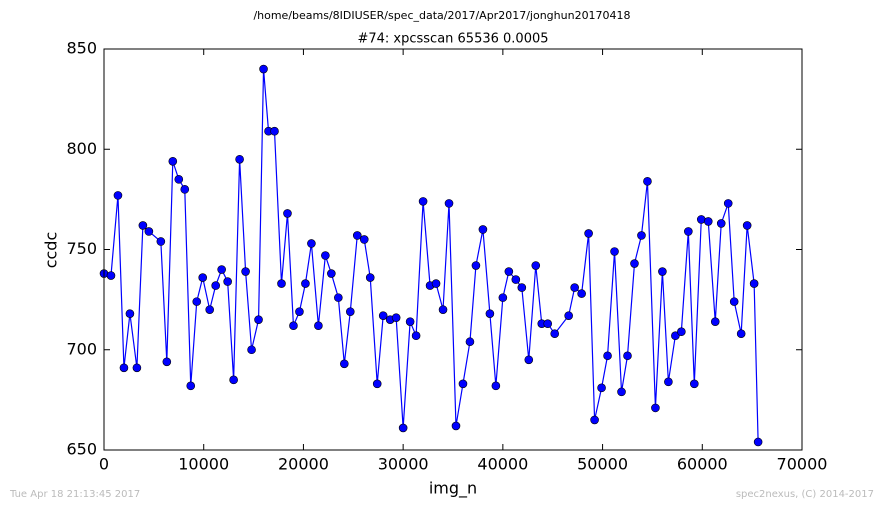 This screenshot has height=509, width=884. I want to click on y-tick-label: 650, so click(81, 449).